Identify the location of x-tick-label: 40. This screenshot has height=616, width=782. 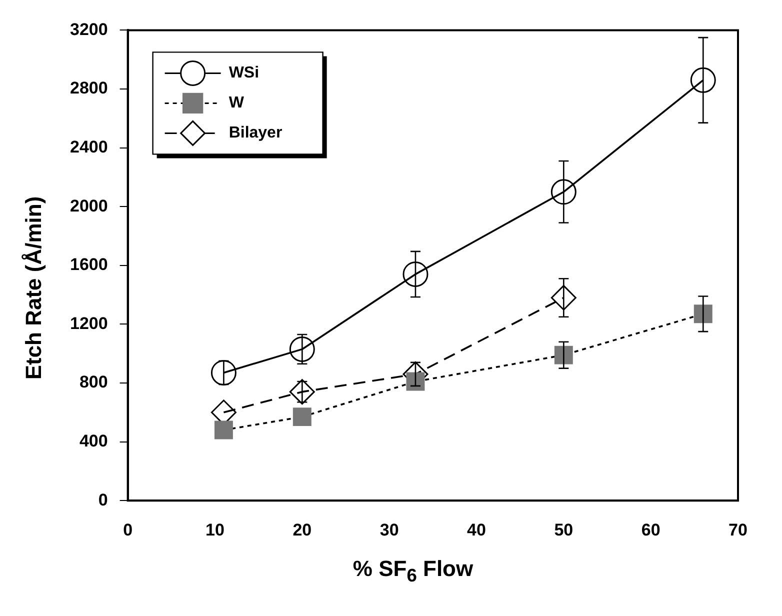
(476, 530).